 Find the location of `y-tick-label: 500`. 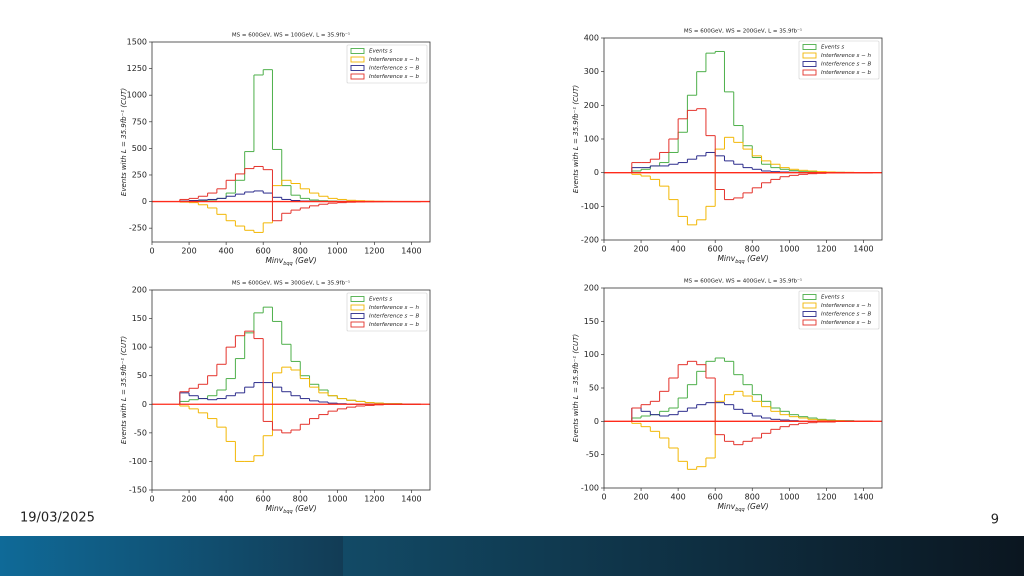

y-tick-label: 500 is located at coordinates (139, 148).